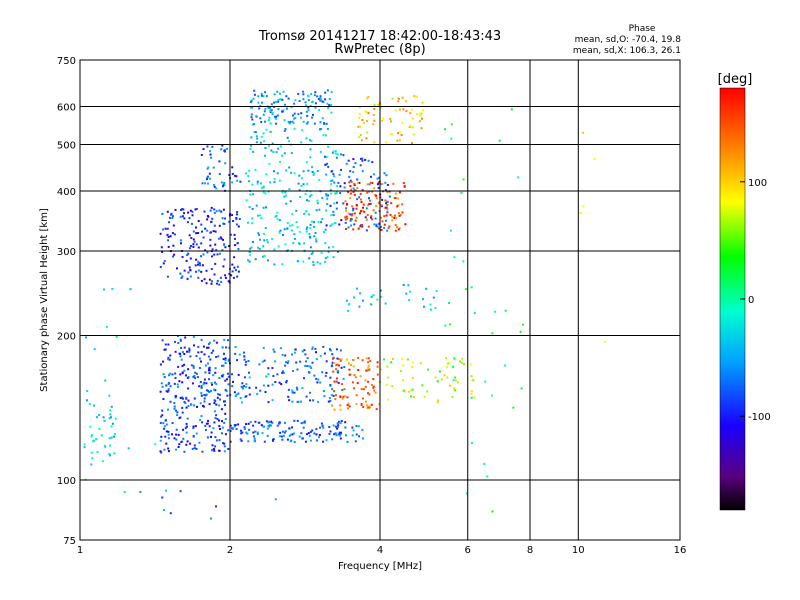 This screenshot has height=600, width=800. Describe the element at coordinates (66, 61) in the screenshot. I see `y-tick-label: 750` at that location.